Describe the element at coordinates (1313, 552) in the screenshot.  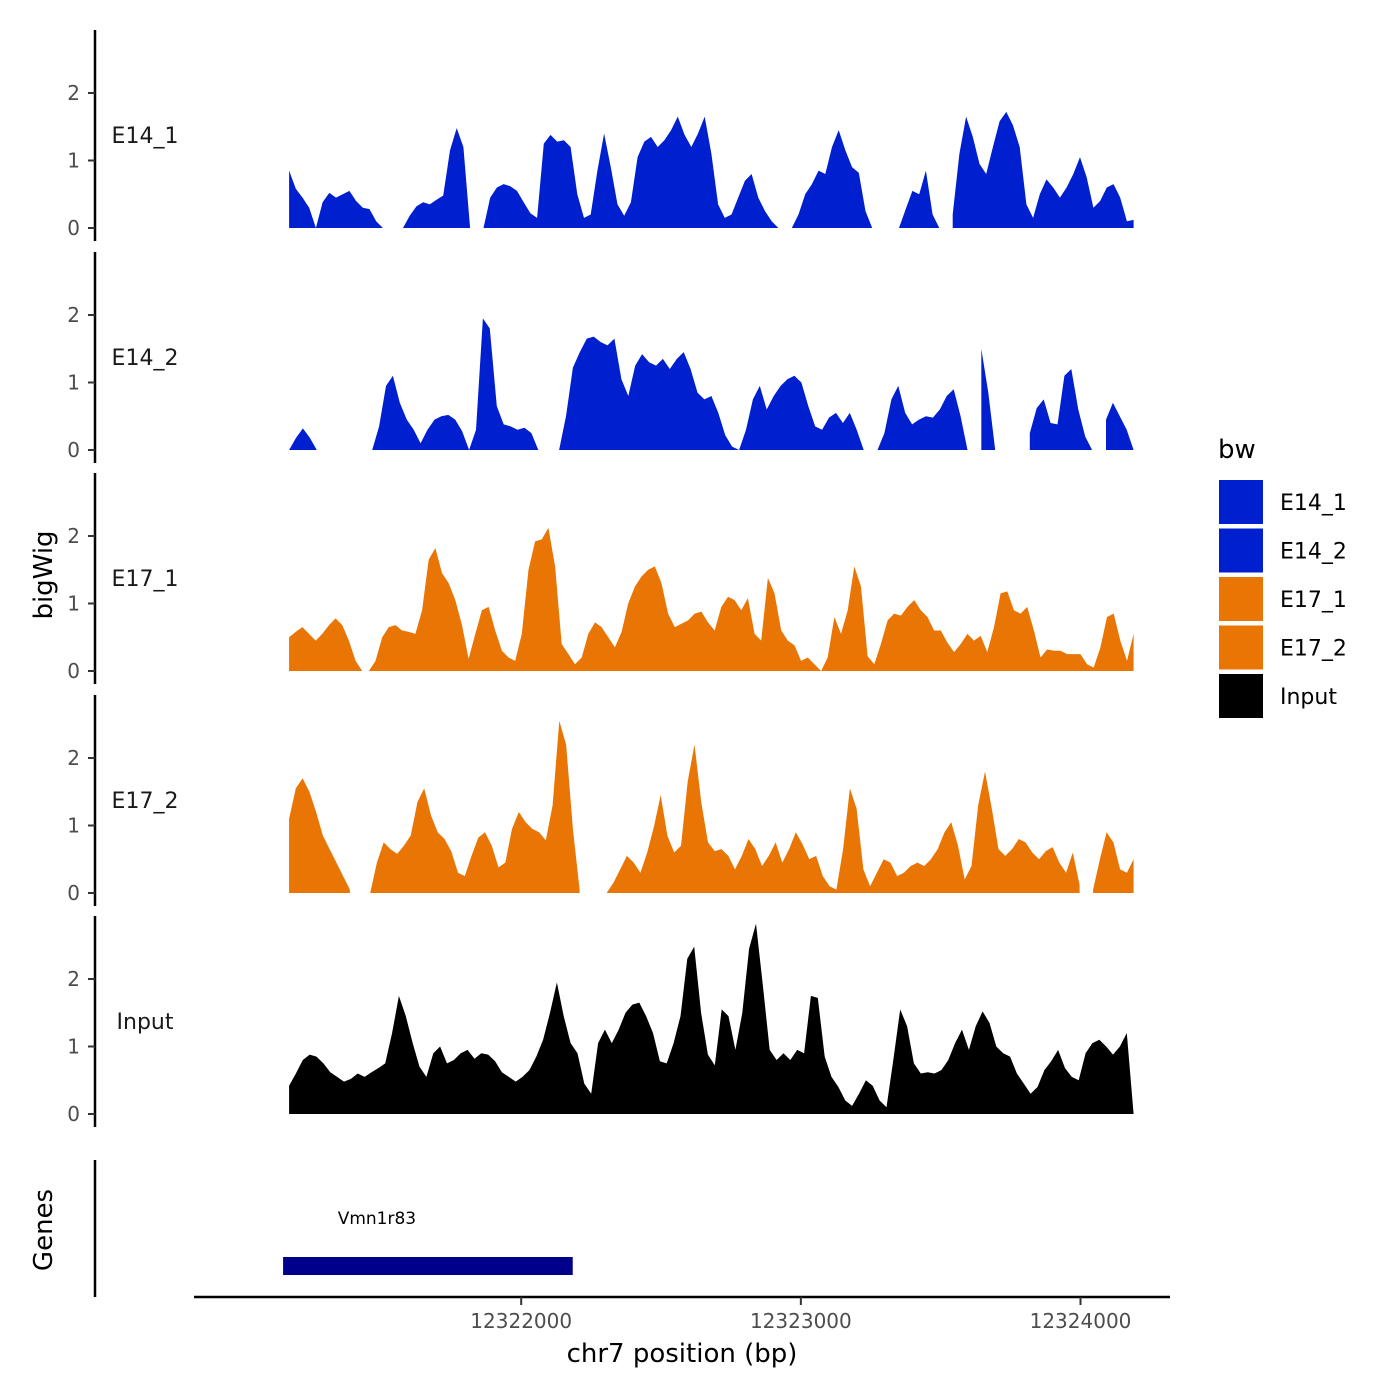
I see `legend-label-e14_2: E14_2` at that location.